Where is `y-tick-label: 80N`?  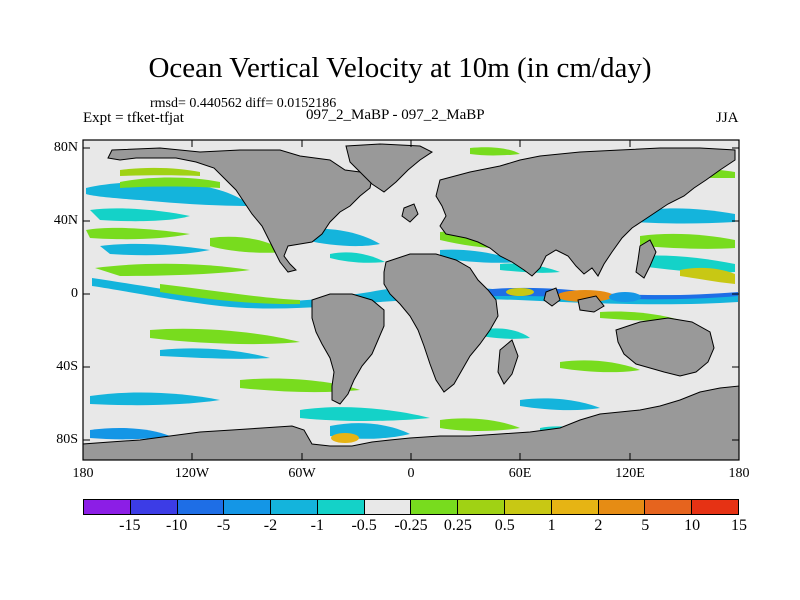
y-tick-label: 80N is located at coordinates (65, 147).